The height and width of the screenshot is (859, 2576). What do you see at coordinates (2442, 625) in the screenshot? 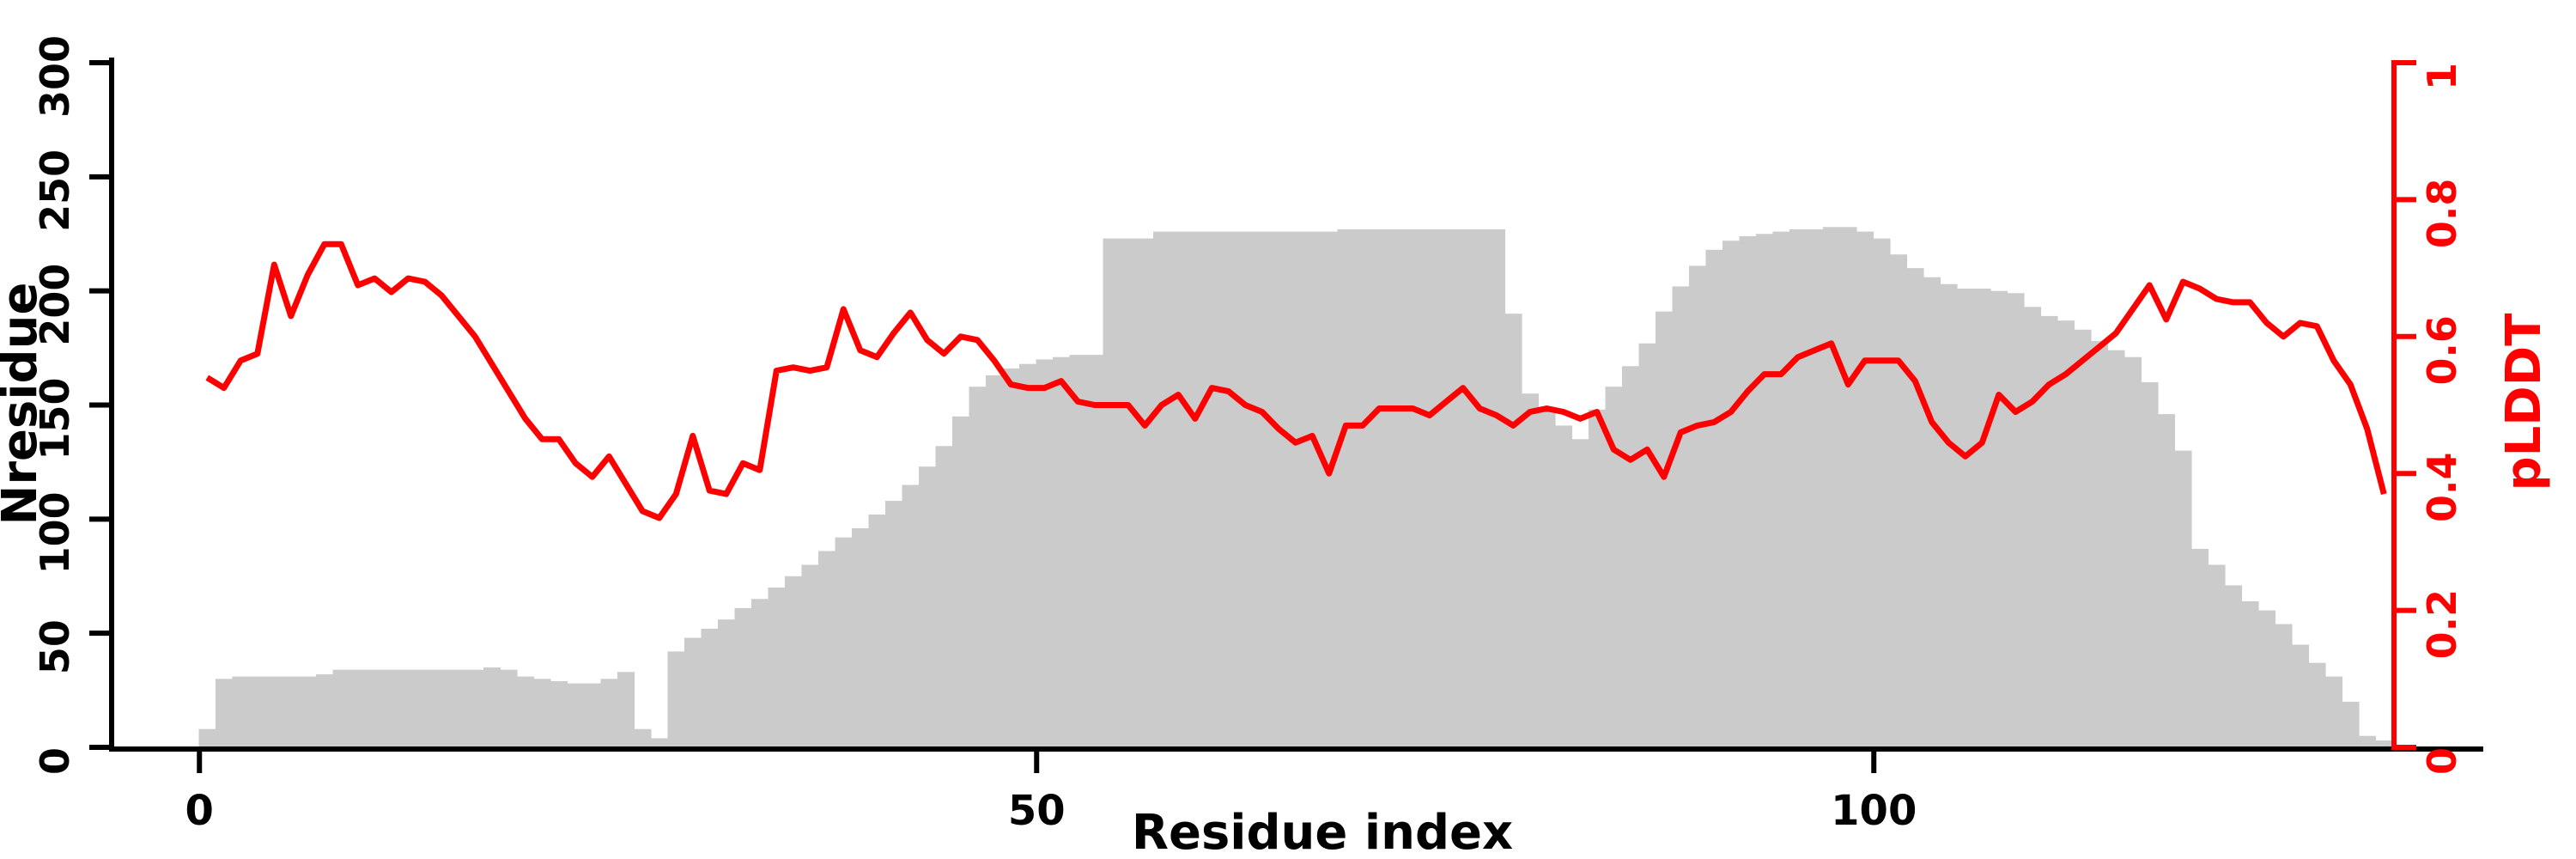
I see `tick-label: 0.2` at bounding box center [2442, 625].